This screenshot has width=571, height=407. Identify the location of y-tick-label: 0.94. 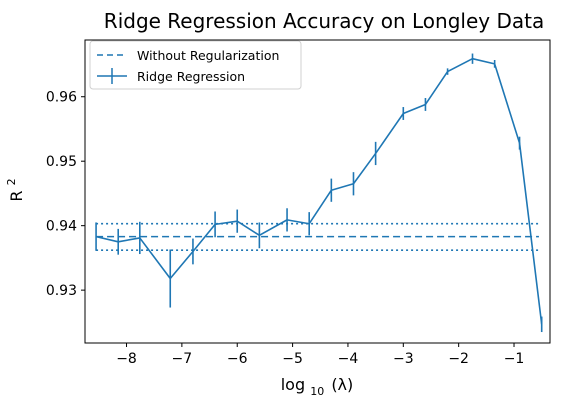
(61, 227).